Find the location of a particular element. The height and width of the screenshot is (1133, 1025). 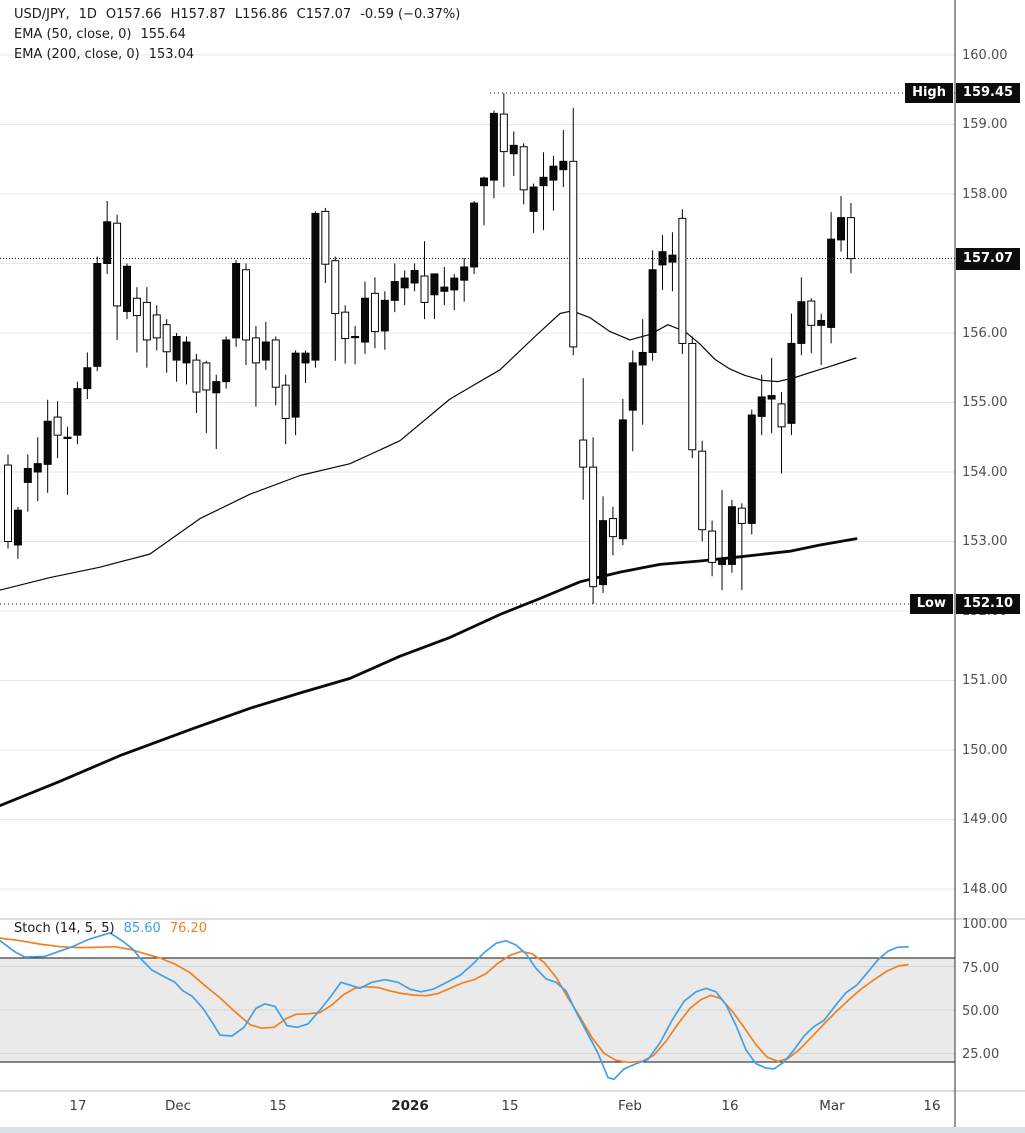

price-axis-label: 155.00 is located at coordinates (985, 402).